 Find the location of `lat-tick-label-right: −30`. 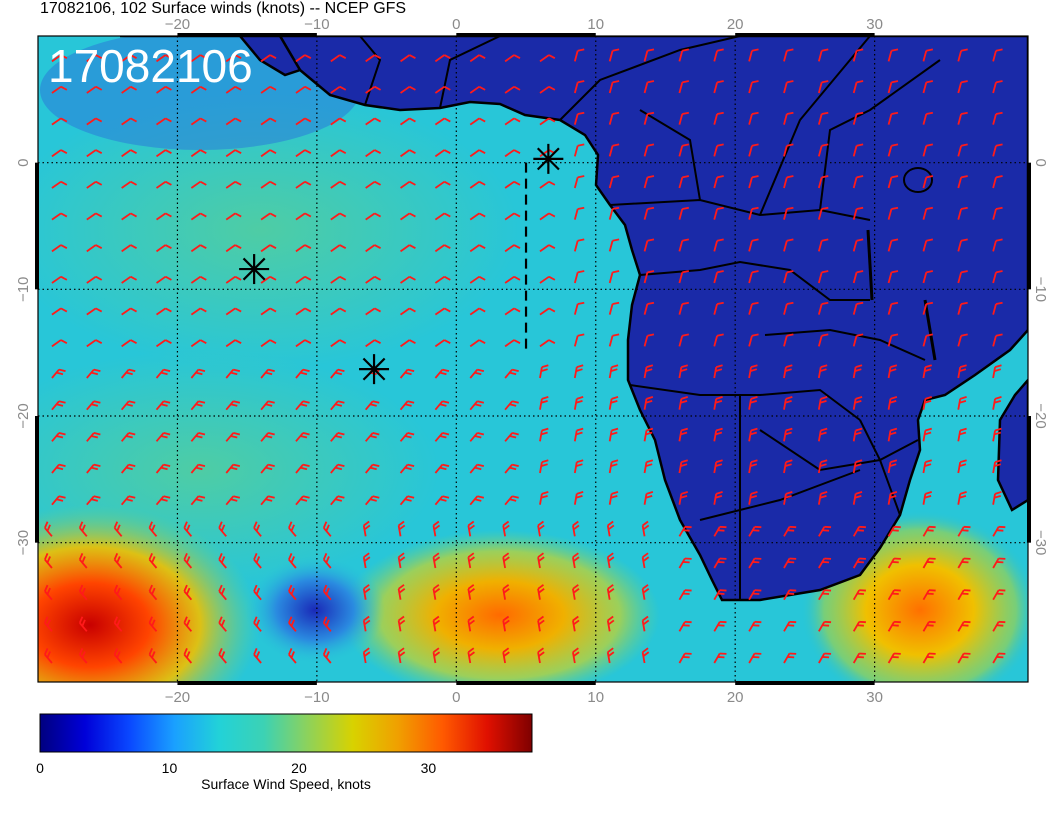

lat-tick-label-right: −30 is located at coordinates (1040, 542).